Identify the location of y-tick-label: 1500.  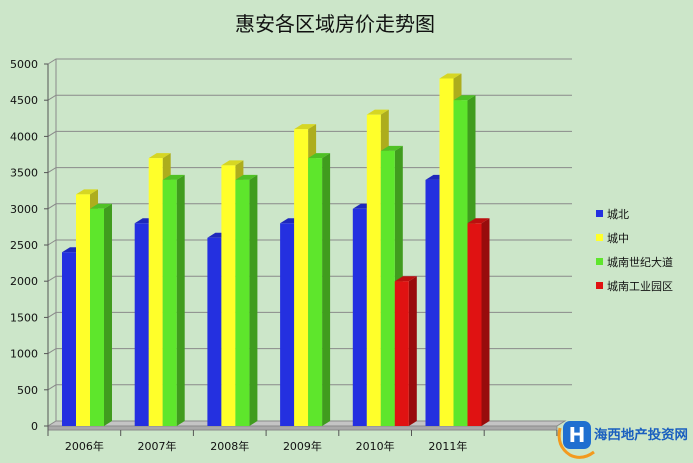
(24, 317).